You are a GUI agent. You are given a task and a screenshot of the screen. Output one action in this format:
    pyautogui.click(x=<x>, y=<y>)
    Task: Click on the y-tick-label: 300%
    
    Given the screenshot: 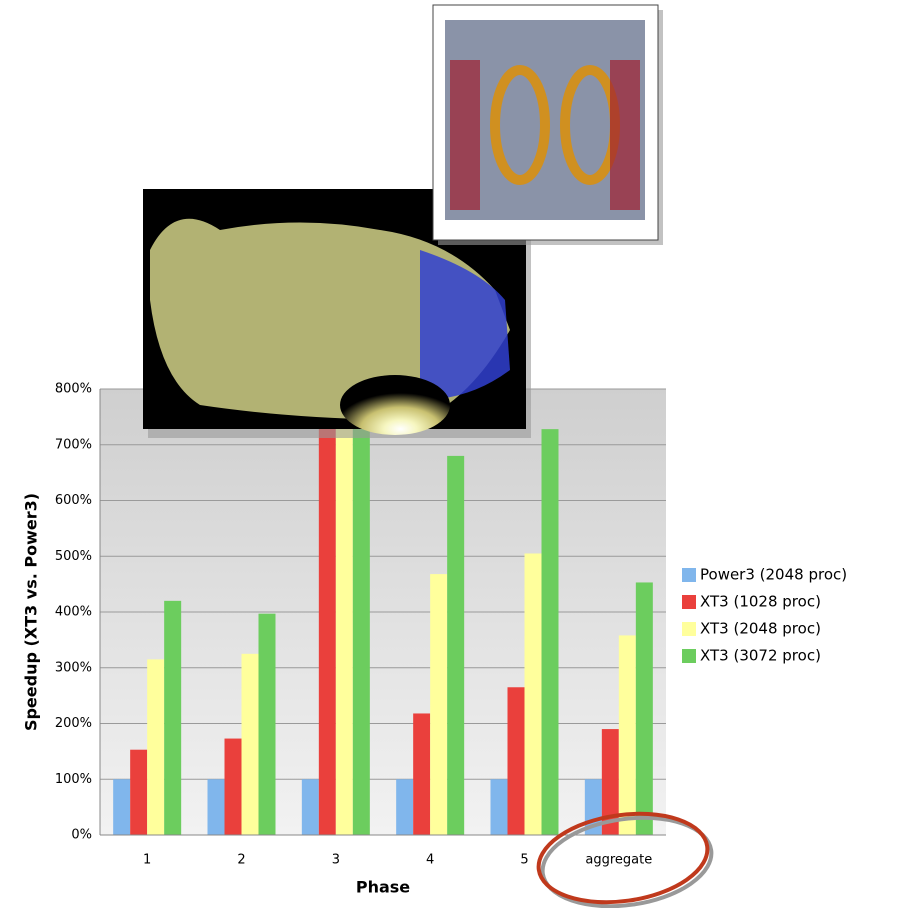 What is the action you would take?
    pyautogui.click(x=73, y=667)
    